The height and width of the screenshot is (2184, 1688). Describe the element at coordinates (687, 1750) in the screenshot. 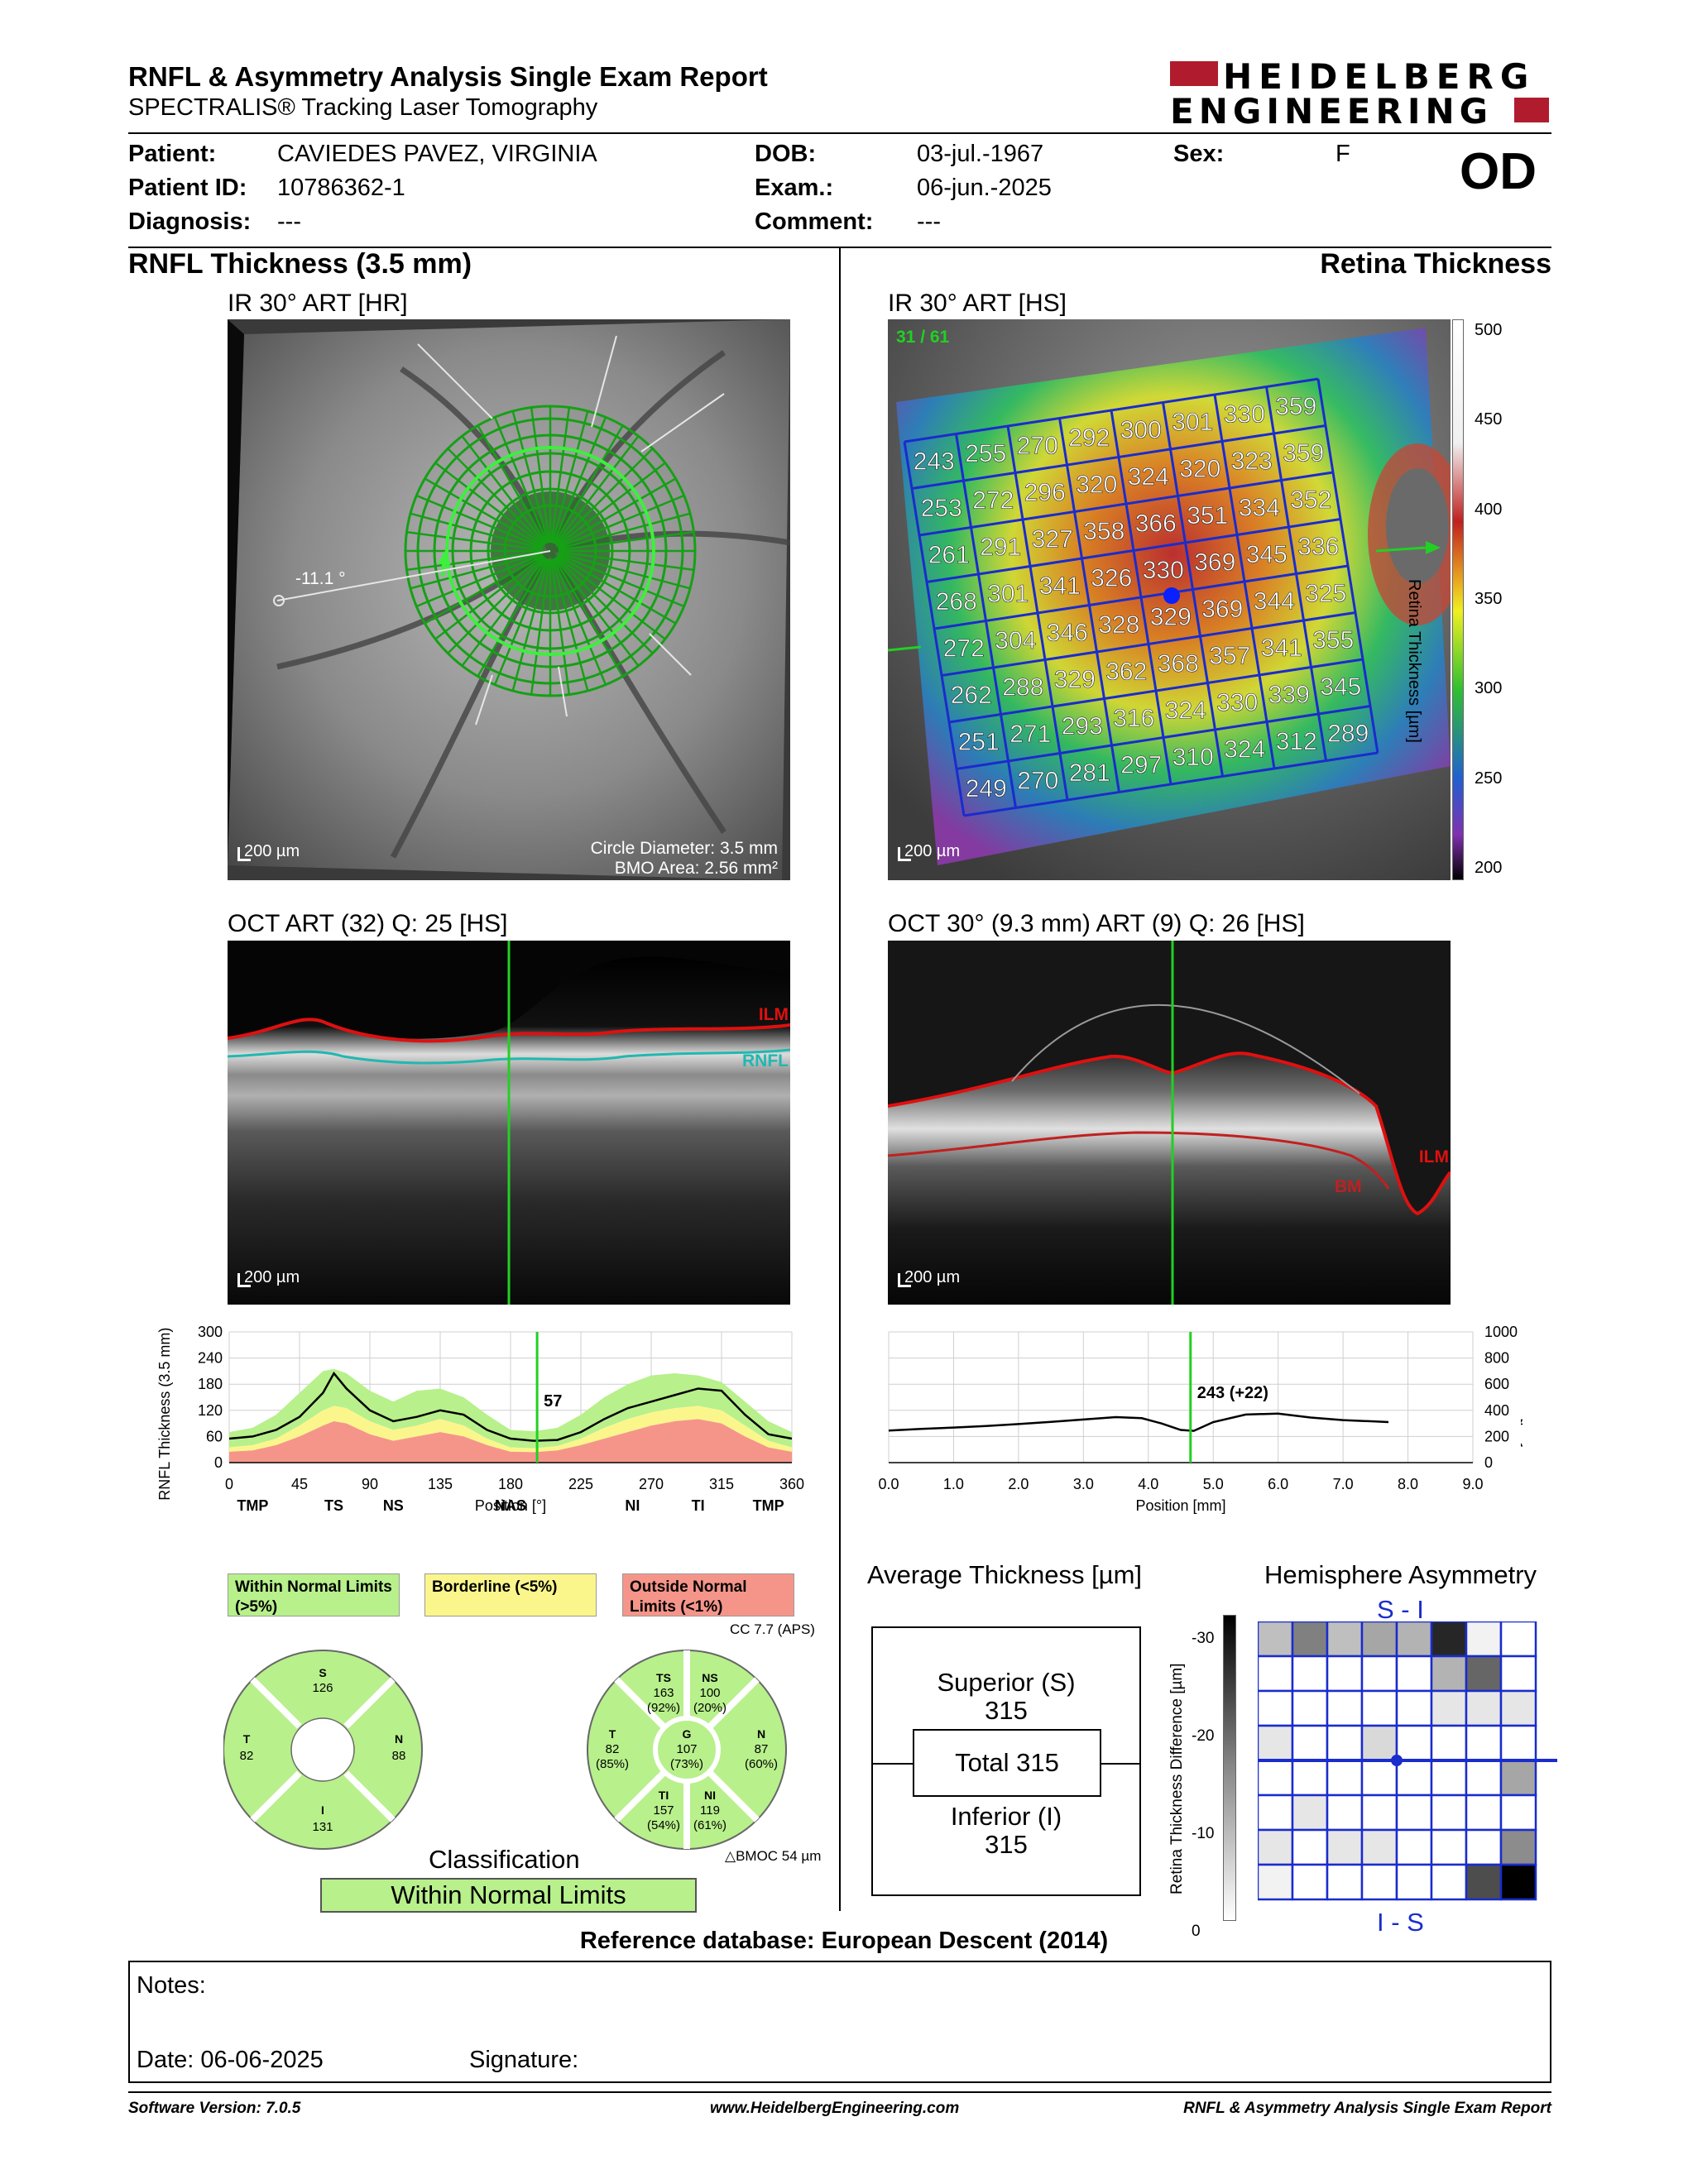

I see `pie-center` at that location.